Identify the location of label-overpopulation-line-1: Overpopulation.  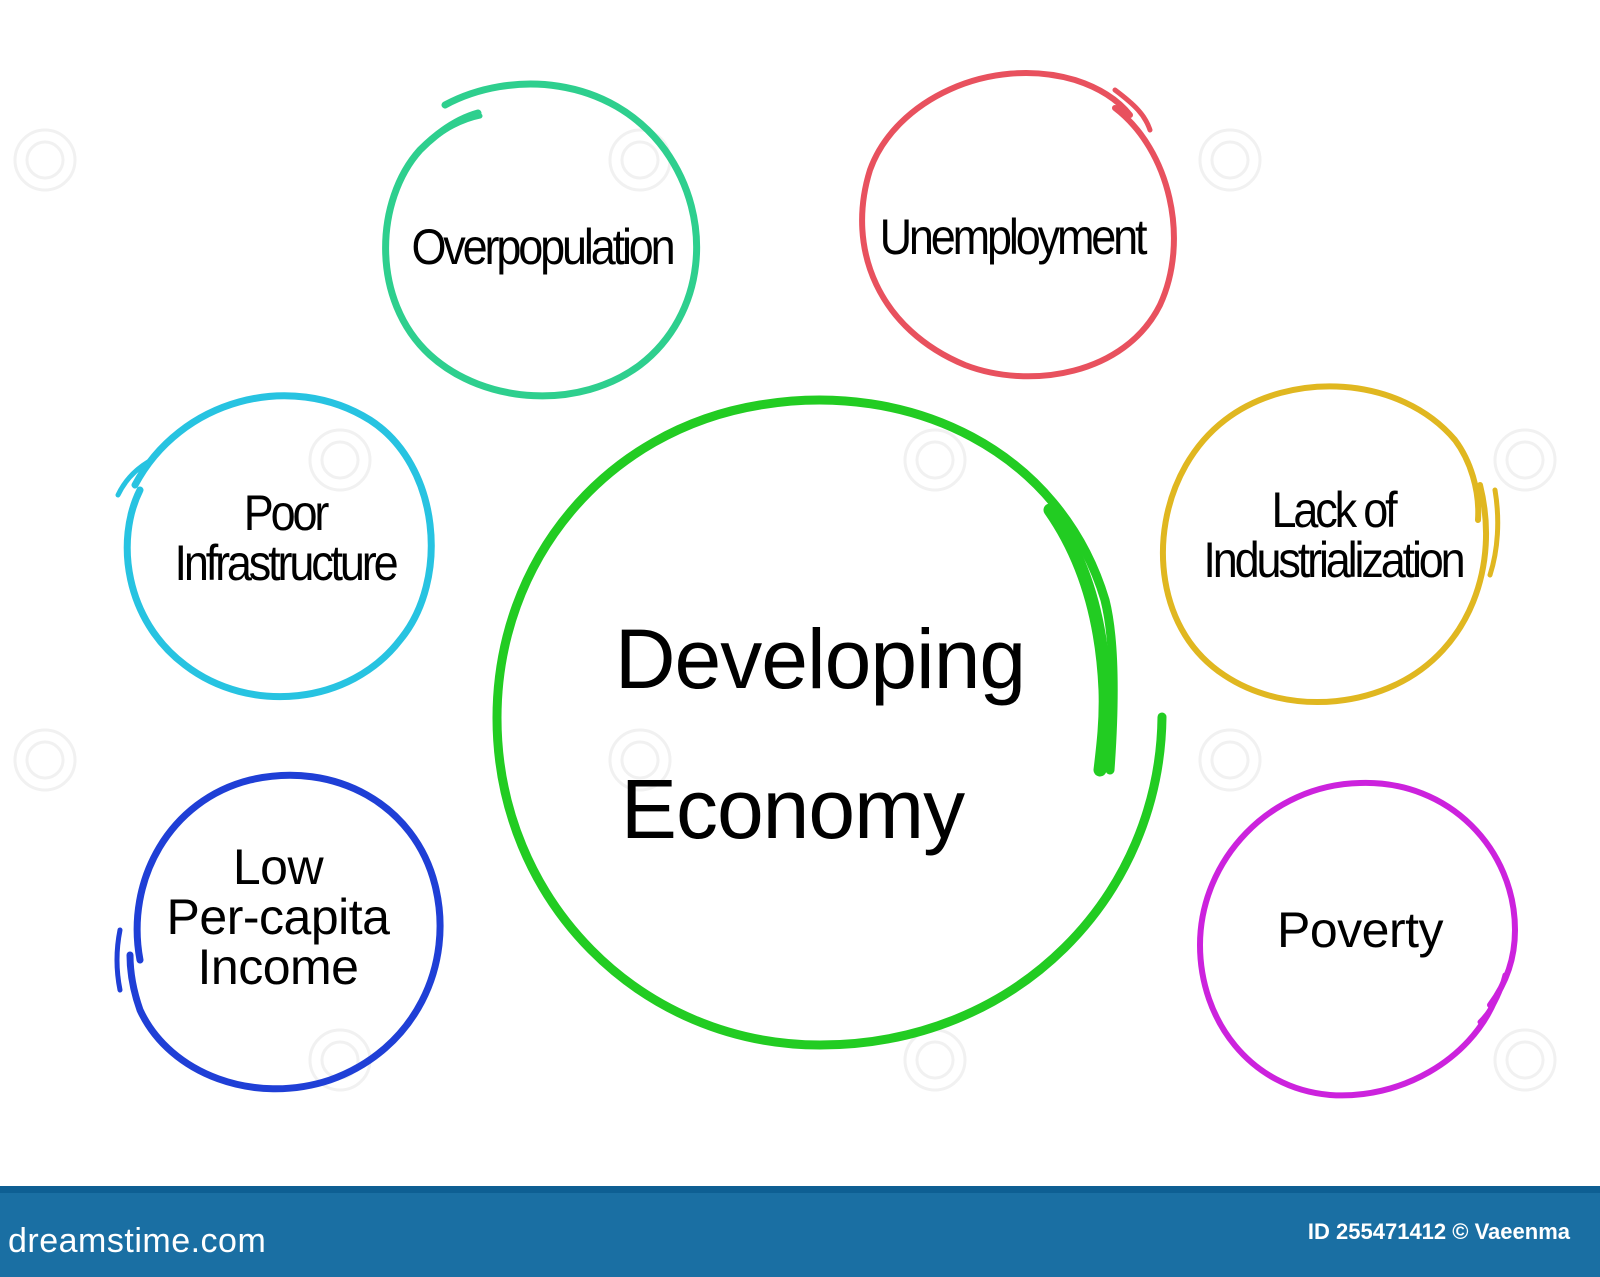
(543, 247).